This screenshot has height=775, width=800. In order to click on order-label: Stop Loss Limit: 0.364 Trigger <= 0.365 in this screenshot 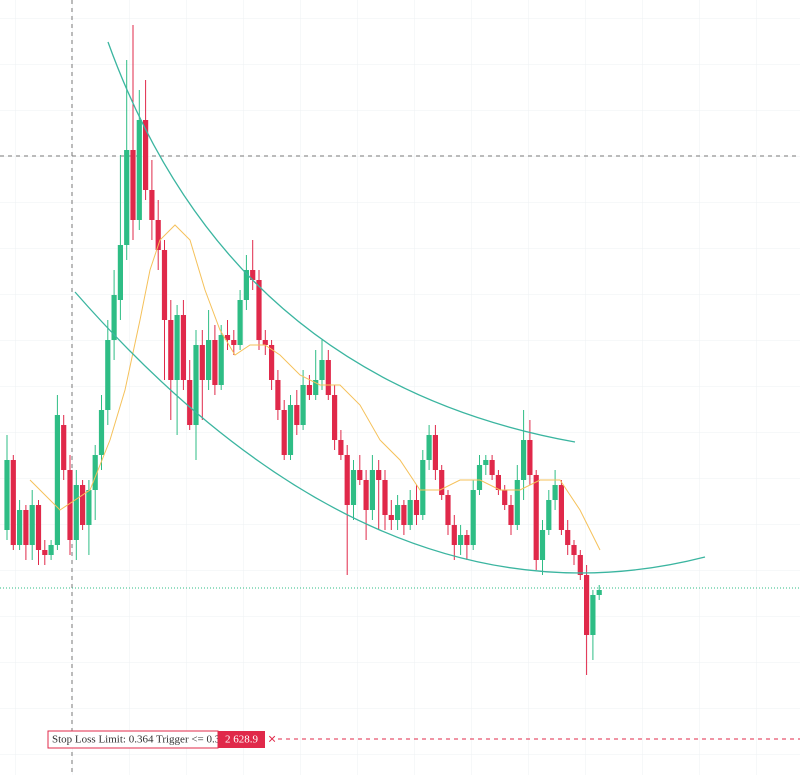, I will do `click(142, 740)`.